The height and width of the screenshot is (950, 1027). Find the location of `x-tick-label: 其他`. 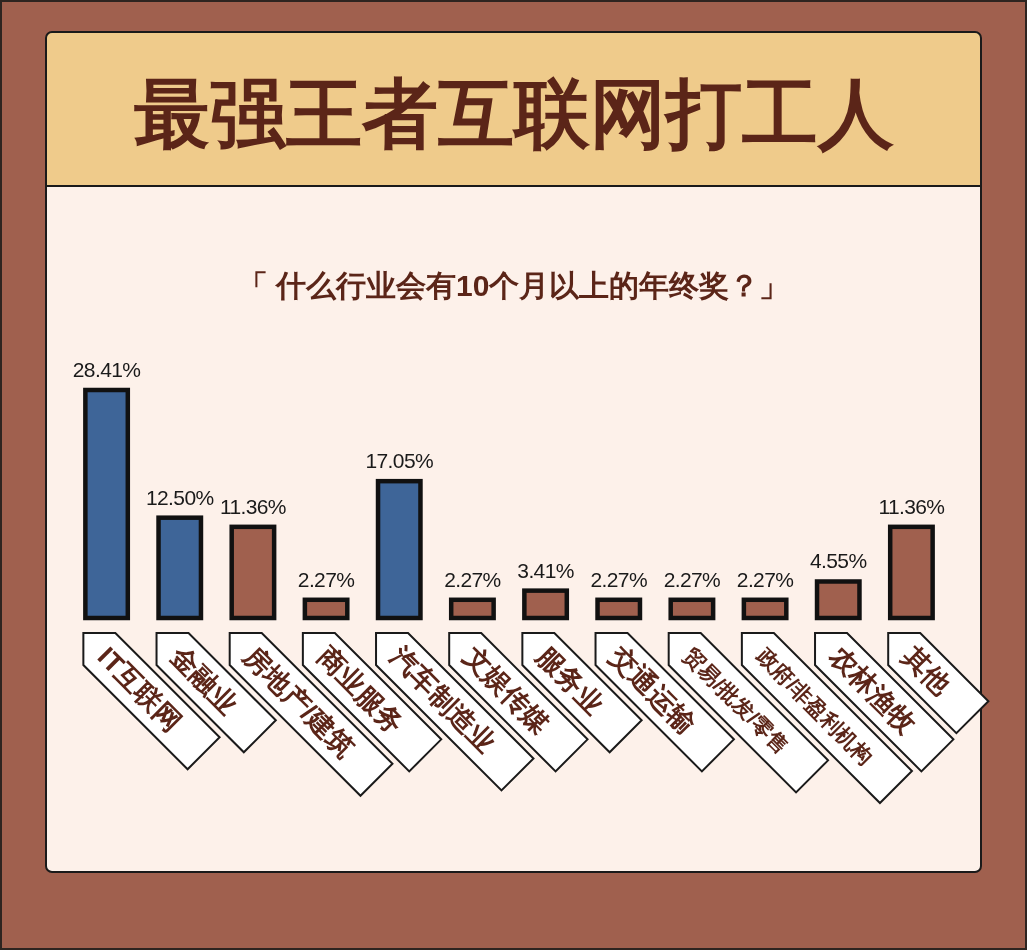

x-tick-label: 其他 is located at coordinates (926, 671).